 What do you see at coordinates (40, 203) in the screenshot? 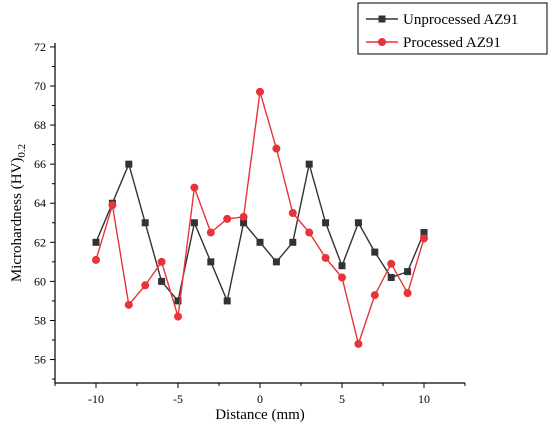
I see `y-tick-label: 64` at bounding box center [40, 203].